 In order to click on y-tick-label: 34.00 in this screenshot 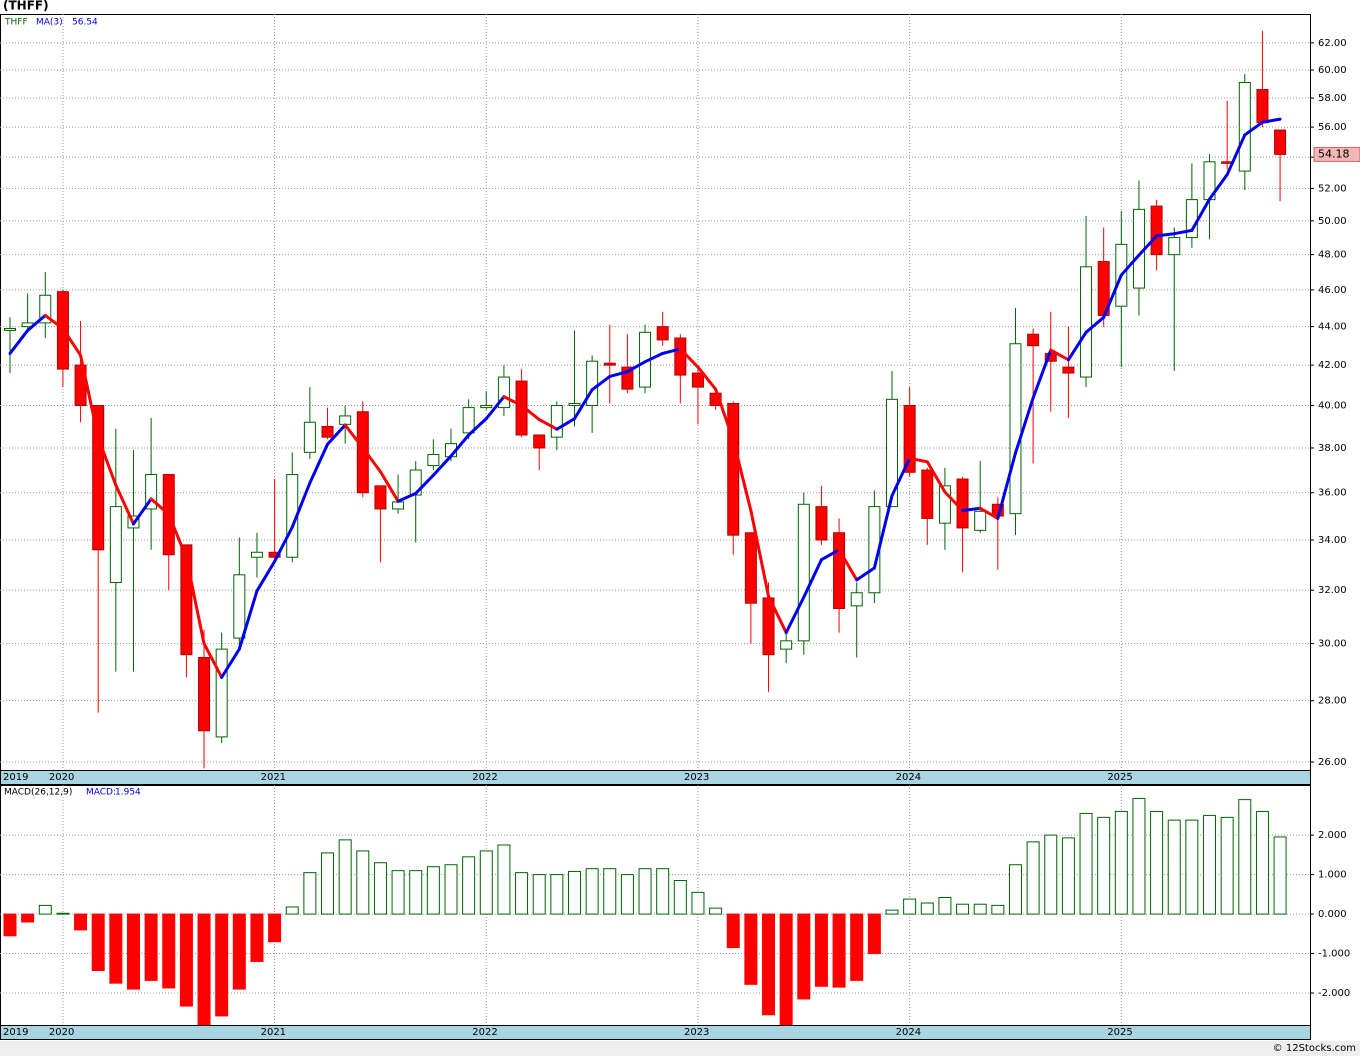, I will do `click(1332, 540)`.